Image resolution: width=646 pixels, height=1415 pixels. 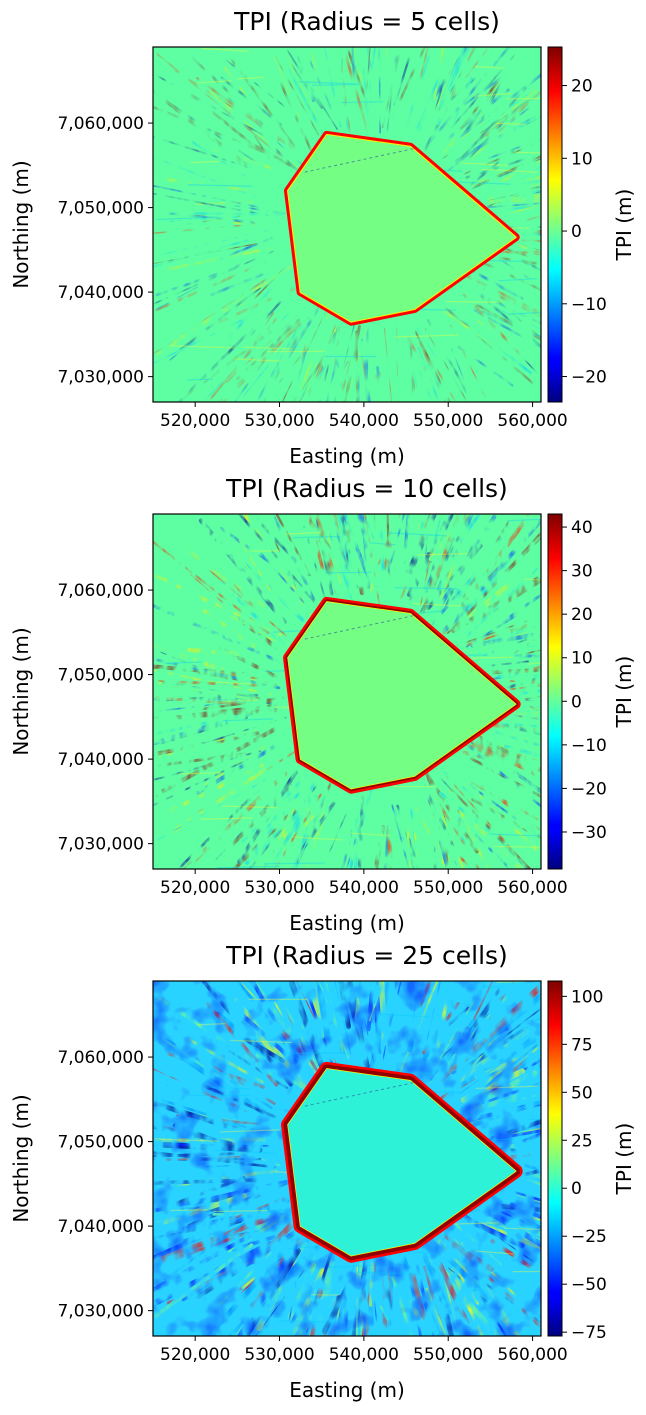 What do you see at coordinates (582, 1141) in the screenshot?
I see `colorbar-tick-label: 25` at bounding box center [582, 1141].